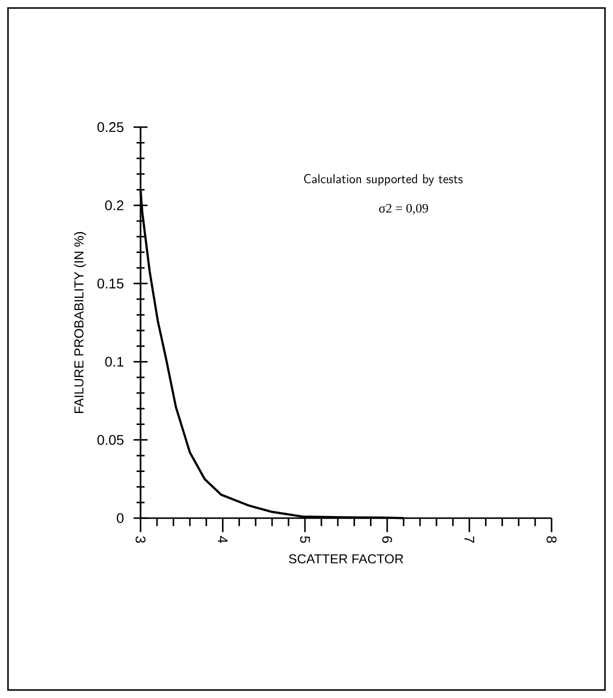 The image size is (613, 698). What do you see at coordinates (114, 205) in the screenshot?
I see `y-tick-label: 0.2` at bounding box center [114, 205].